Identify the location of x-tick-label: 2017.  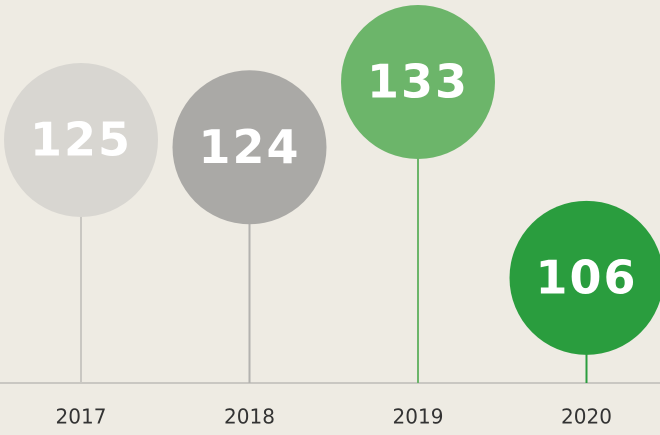
(81, 417).